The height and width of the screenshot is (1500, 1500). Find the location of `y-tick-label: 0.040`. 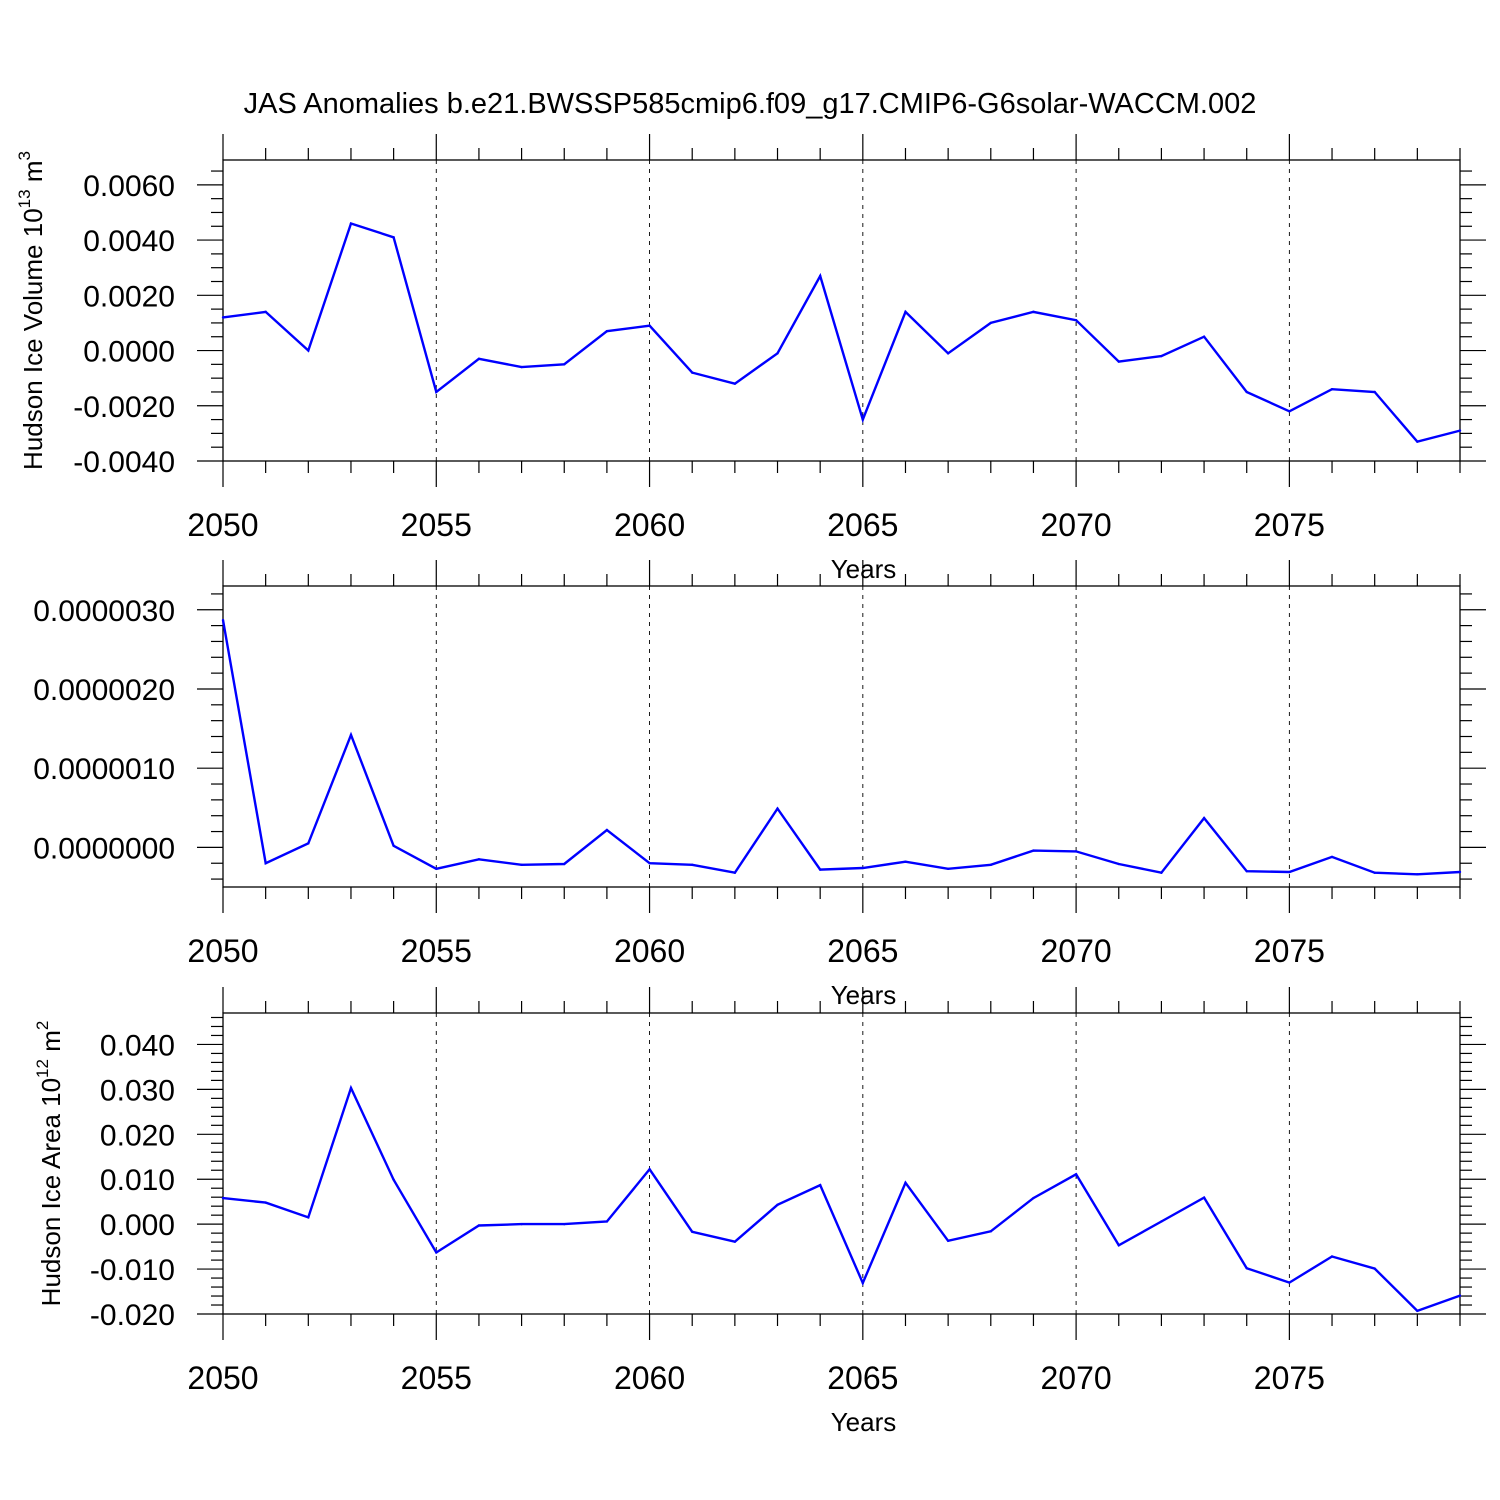

y-tick-label: 0.040 is located at coordinates (137, 1045).